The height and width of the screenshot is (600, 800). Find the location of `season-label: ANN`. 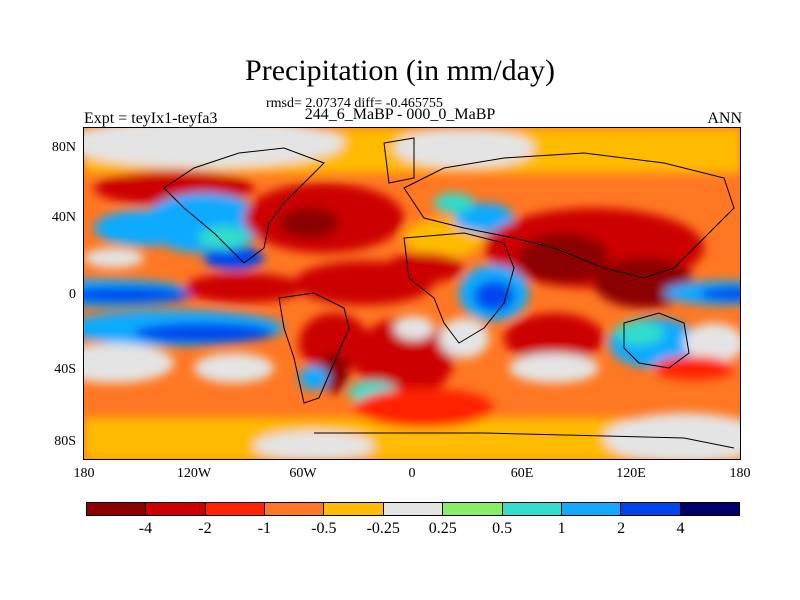

season-label: ANN is located at coordinates (724, 118).